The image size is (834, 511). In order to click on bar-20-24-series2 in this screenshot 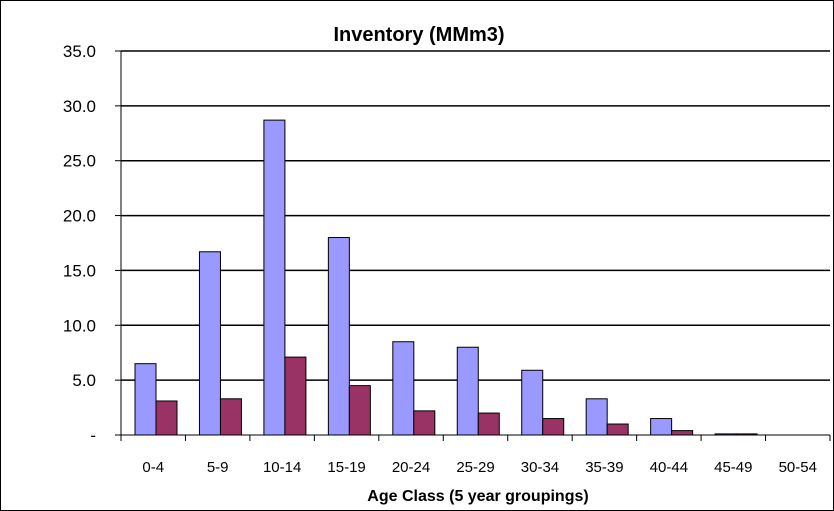, I will do `click(424, 423)`.